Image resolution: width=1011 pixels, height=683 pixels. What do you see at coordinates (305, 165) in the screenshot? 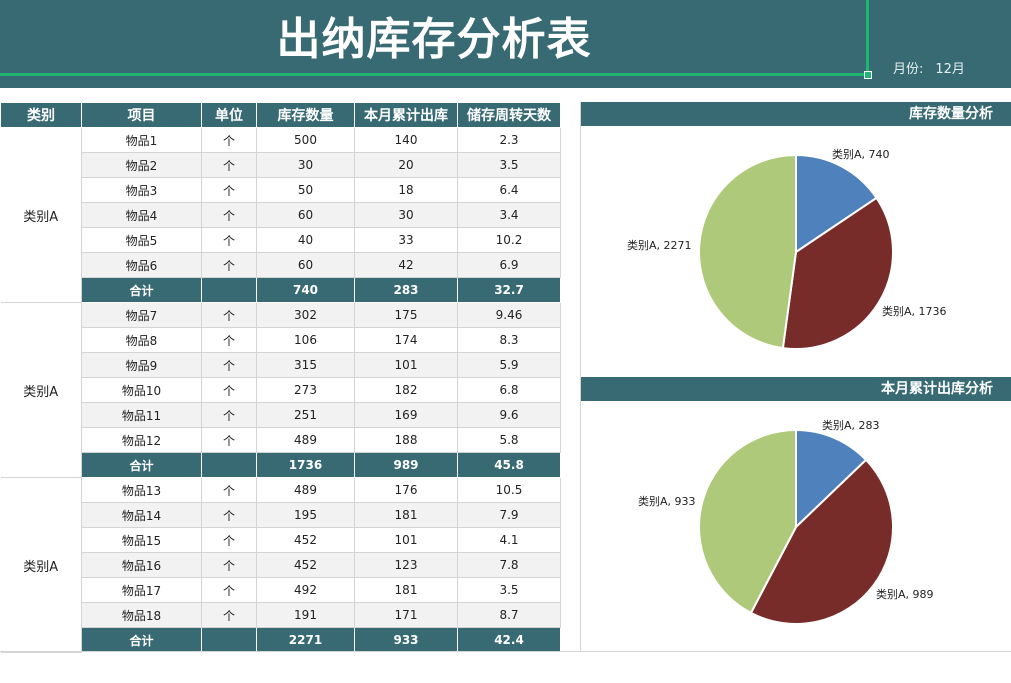
I see `stock-cell: 30` at bounding box center [305, 165].